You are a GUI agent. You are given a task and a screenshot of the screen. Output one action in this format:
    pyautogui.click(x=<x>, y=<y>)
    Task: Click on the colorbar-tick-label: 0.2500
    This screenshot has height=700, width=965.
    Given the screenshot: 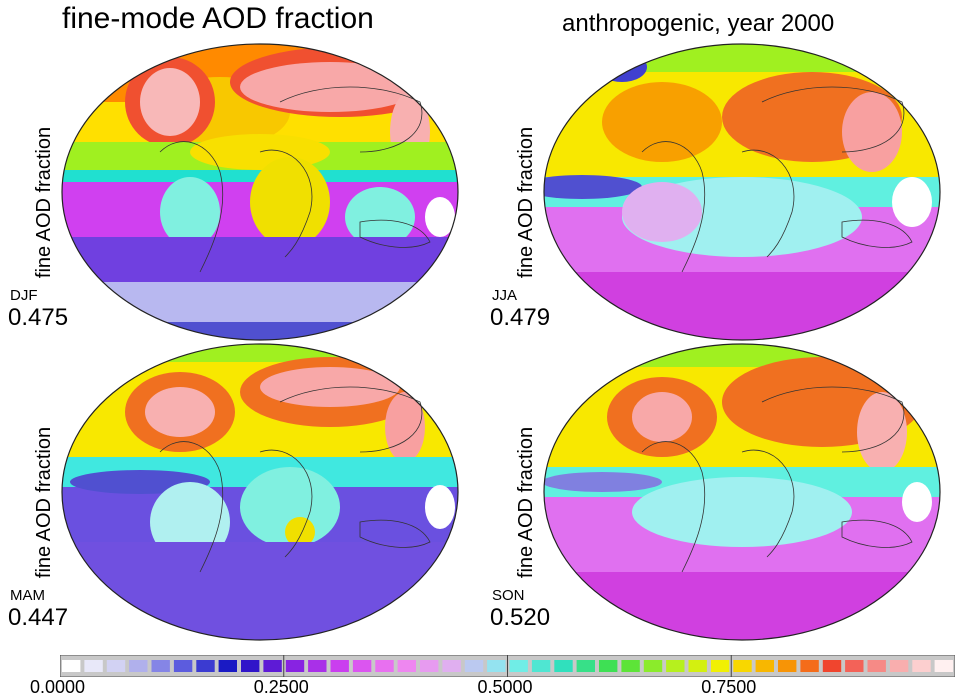 What is the action you would take?
    pyautogui.click(x=281, y=687)
    